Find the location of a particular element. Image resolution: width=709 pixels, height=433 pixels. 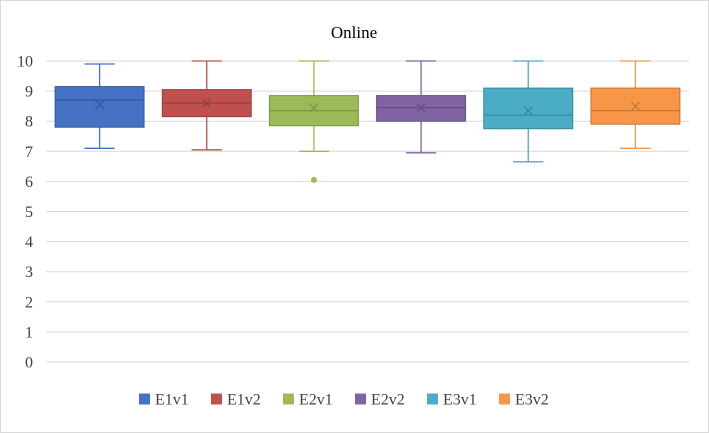

legend-item: E3v2 is located at coordinates (524, 400).